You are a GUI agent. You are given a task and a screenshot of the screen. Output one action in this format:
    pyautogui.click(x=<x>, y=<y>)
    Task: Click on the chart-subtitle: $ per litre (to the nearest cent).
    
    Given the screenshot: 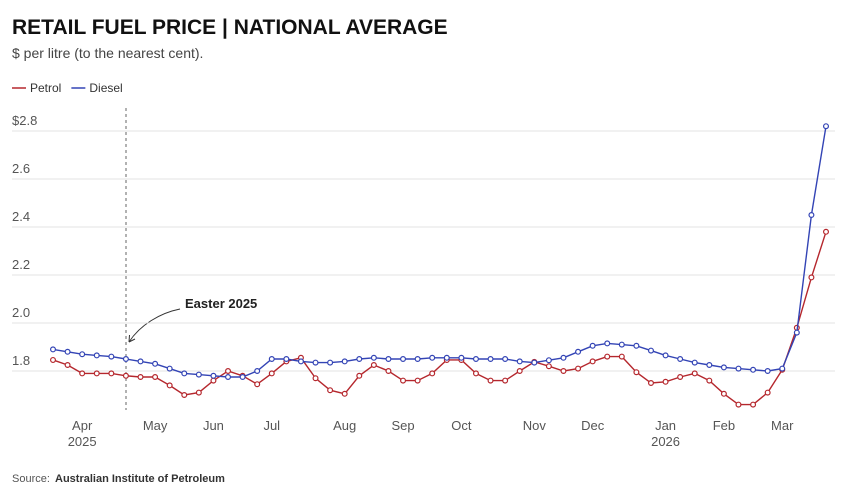 What is the action you would take?
    pyautogui.click(x=107, y=53)
    